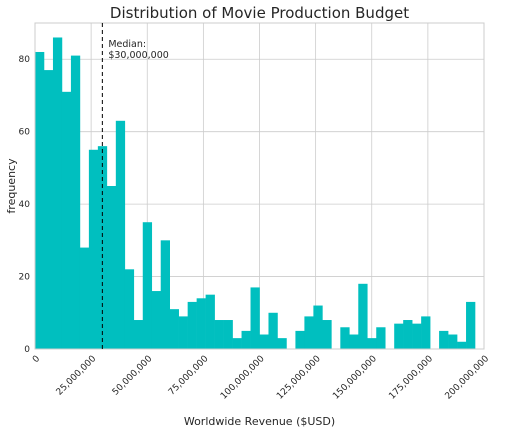 This screenshot has width=512, height=433. Describe the element at coordinates (36, 359) in the screenshot. I see `x-tick-label: 0` at that location.